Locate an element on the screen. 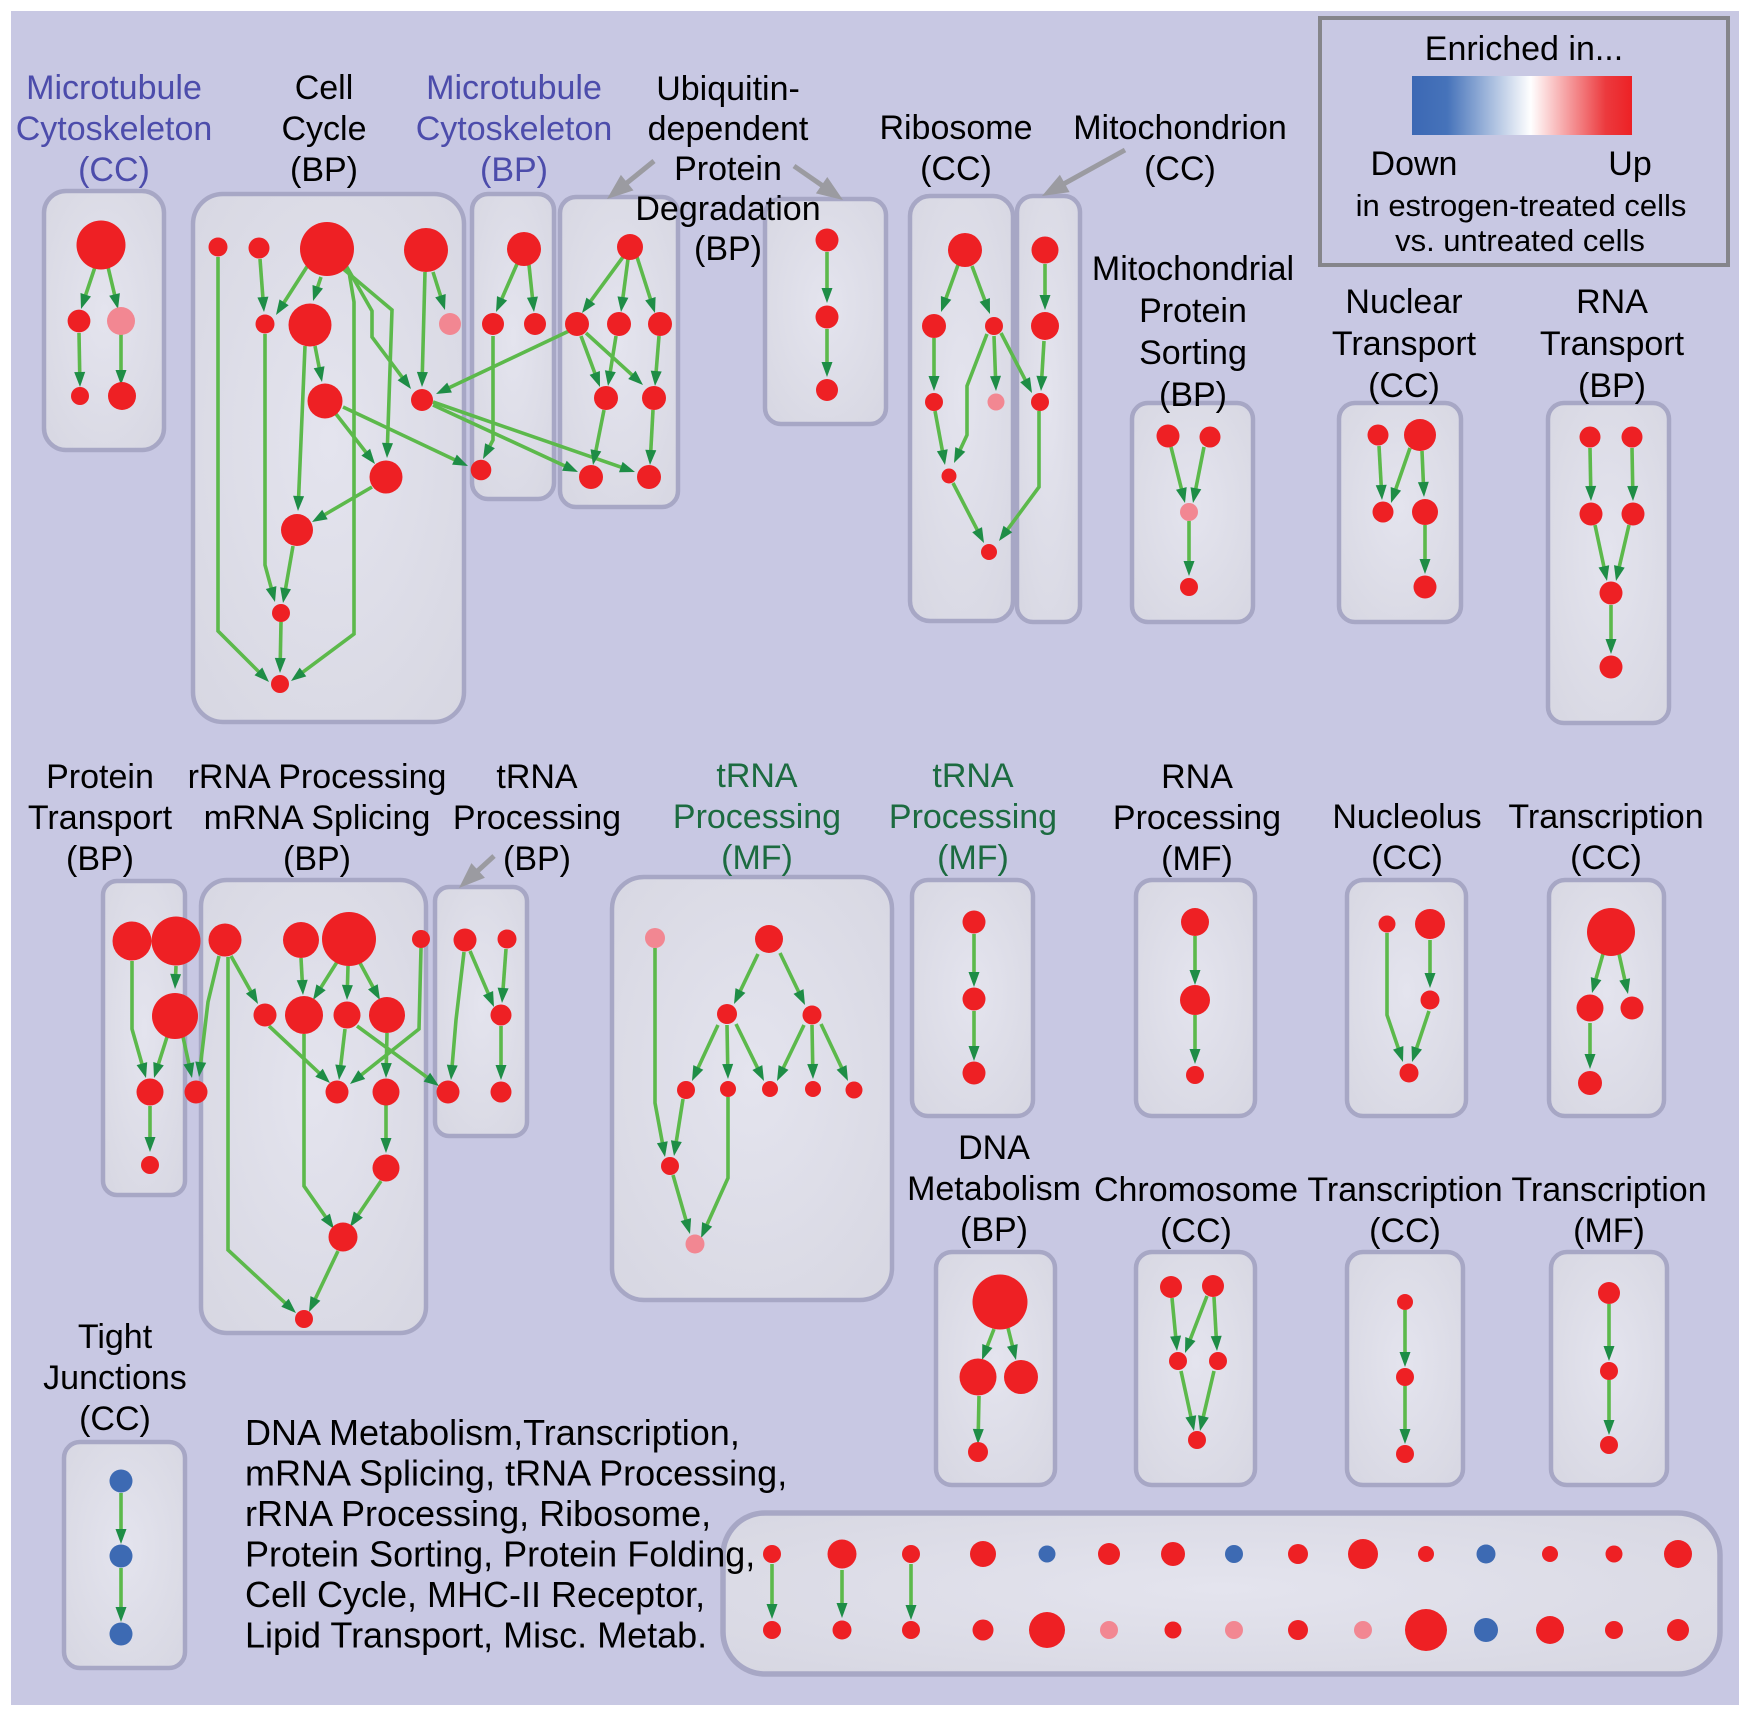 The height and width of the screenshot is (1715, 1750). svg-text: vs. untreated cells is located at coordinates (1520, 240).